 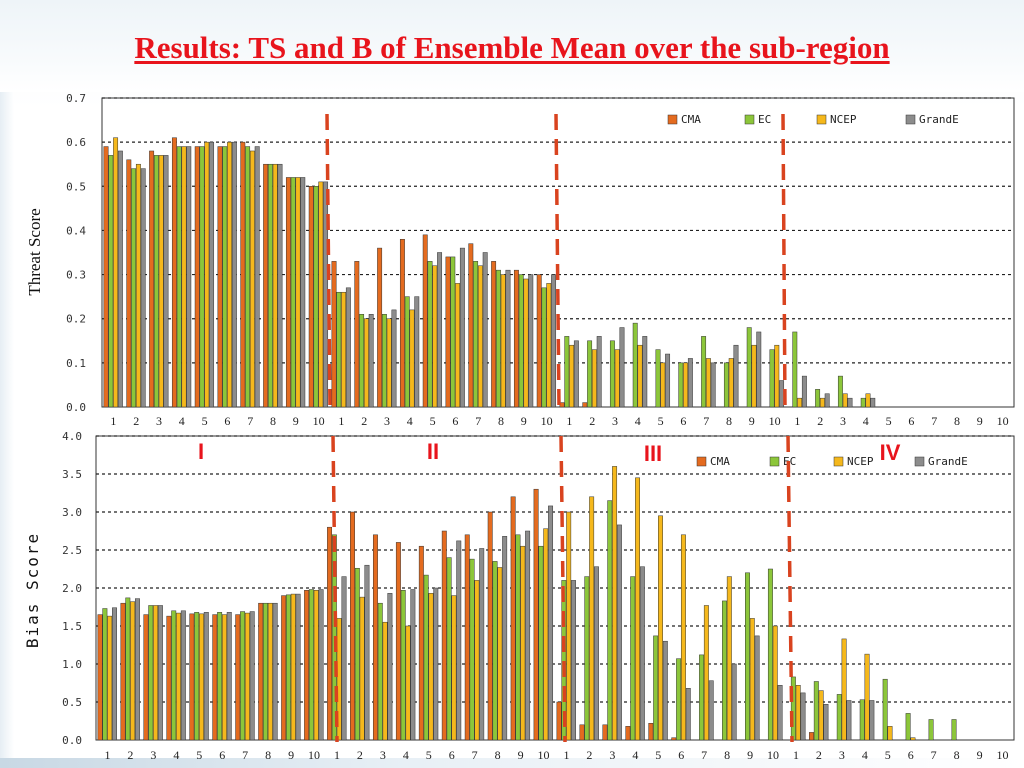 What do you see at coordinates (843, 119) in the screenshot?
I see `legend-label-ncep: NCEP` at bounding box center [843, 119].